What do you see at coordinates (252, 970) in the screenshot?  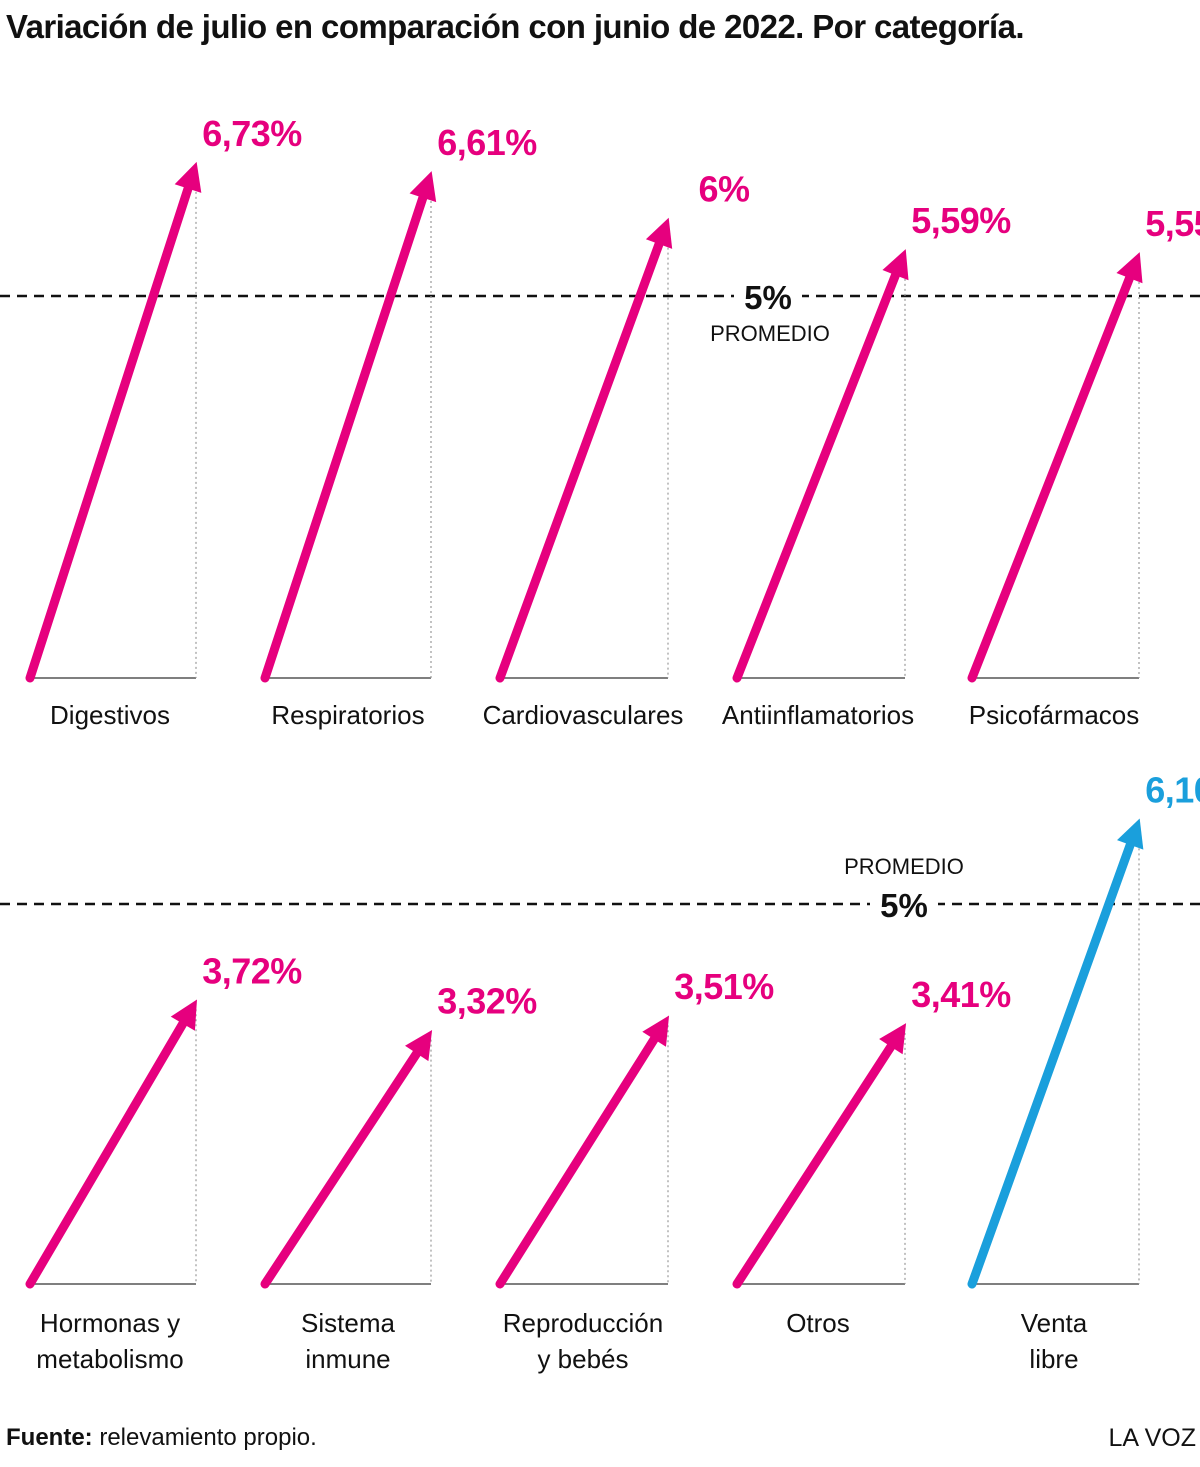 I see `value-label: 3,72%` at bounding box center [252, 970].